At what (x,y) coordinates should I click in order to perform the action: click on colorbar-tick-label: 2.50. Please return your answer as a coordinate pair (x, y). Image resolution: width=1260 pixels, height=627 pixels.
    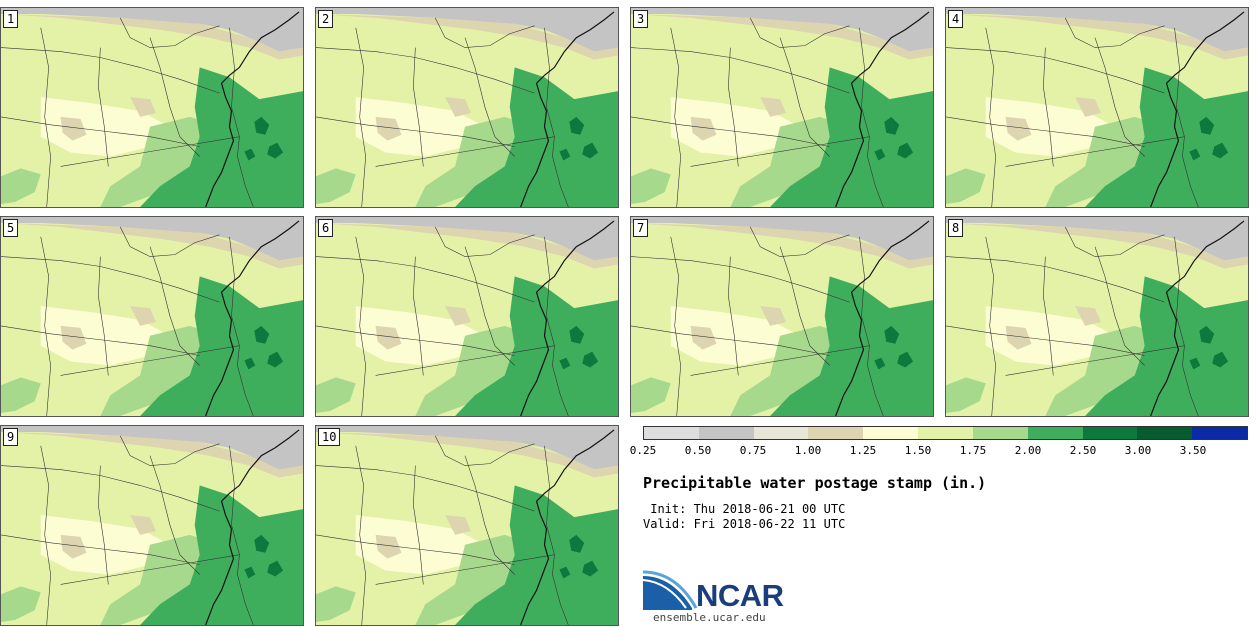
    Looking at the image, I should click on (1083, 450).